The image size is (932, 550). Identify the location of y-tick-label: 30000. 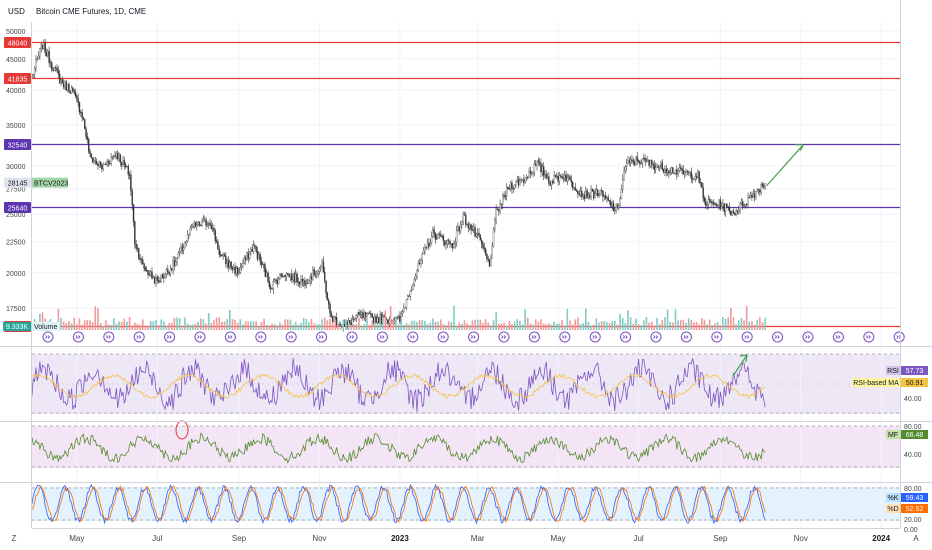
(16, 167).